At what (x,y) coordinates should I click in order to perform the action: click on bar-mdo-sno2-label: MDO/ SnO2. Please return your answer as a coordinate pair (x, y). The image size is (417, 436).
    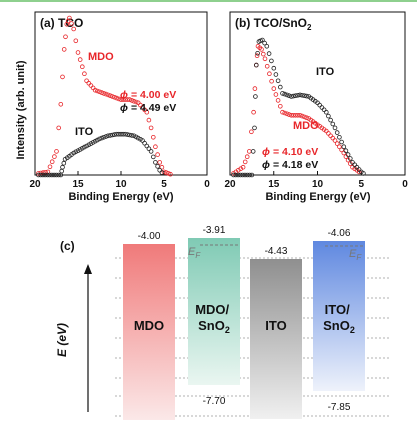
    Looking at the image, I should click on (214, 318).